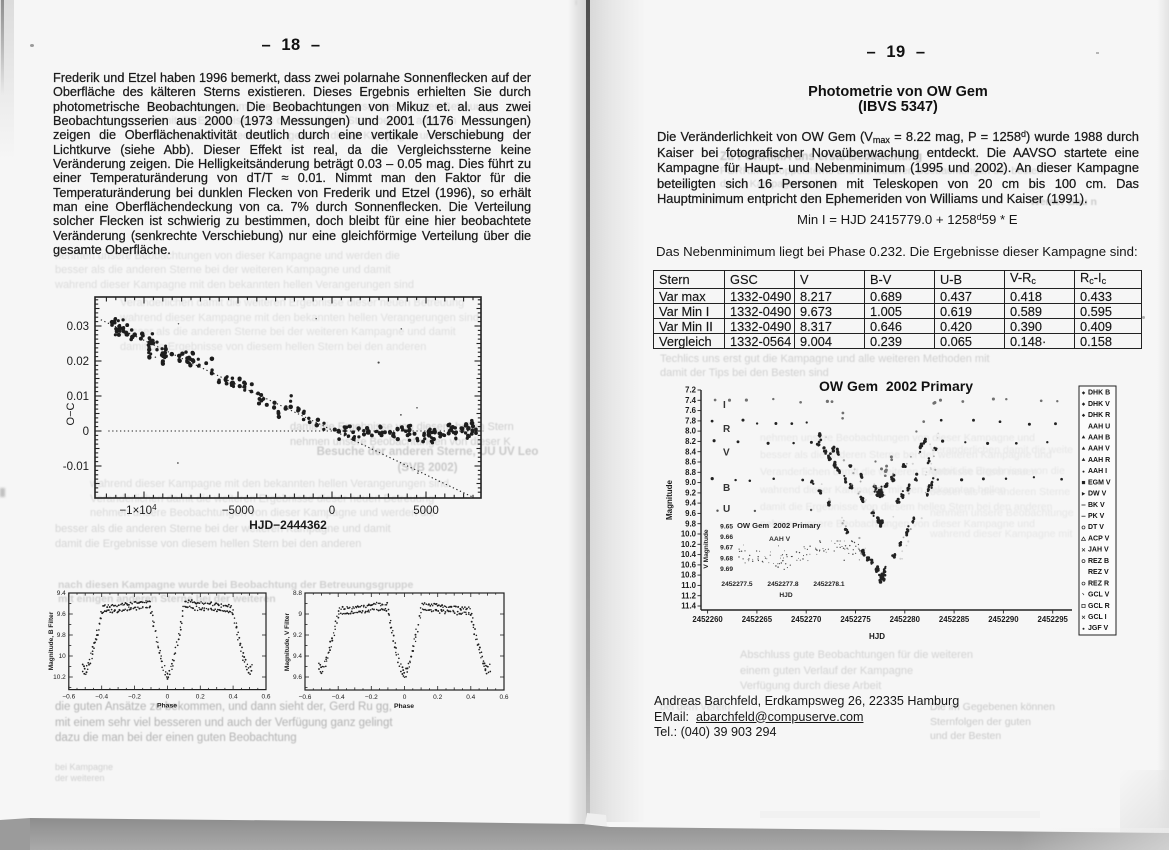 The image size is (1169, 850). What do you see at coordinates (338, 697) in the screenshot?
I see `svg-text: −0.4` at bounding box center [338, 697].